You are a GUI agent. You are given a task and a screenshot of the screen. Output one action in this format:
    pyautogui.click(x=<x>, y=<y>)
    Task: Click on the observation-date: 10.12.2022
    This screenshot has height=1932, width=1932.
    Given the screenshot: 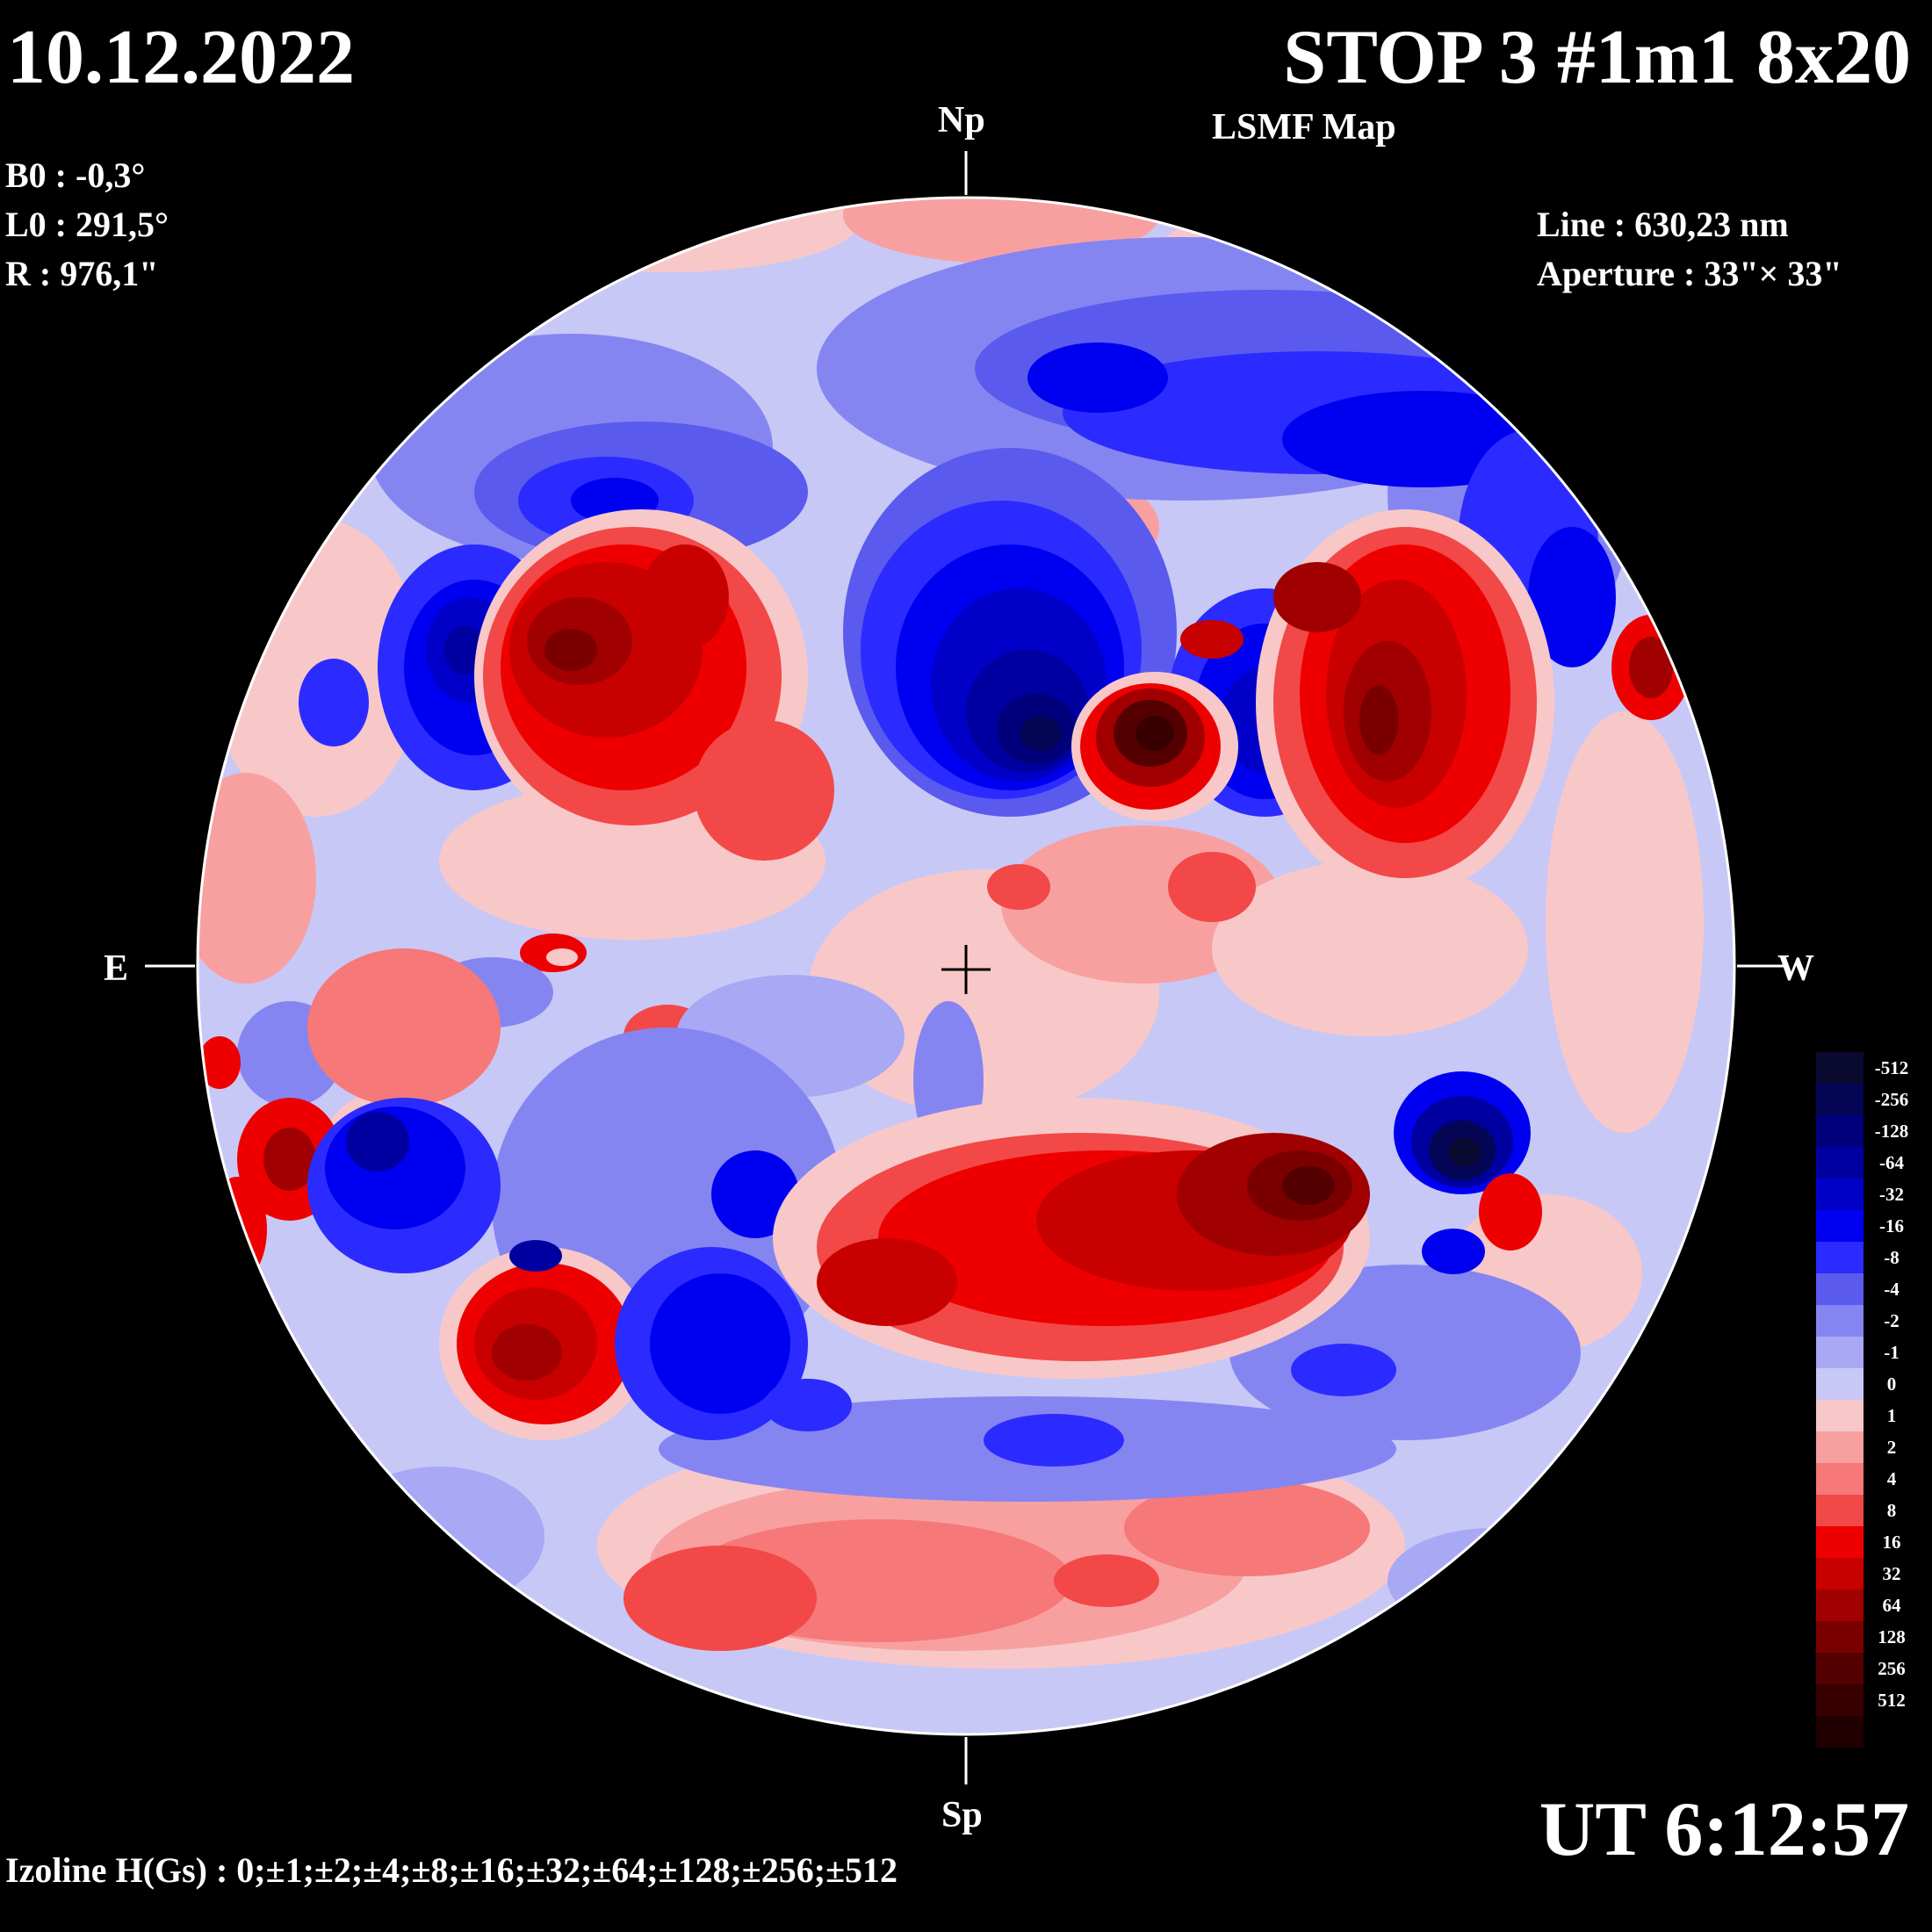 What is the action you would take?
    pyautogui.click(x=181, y=58)
    